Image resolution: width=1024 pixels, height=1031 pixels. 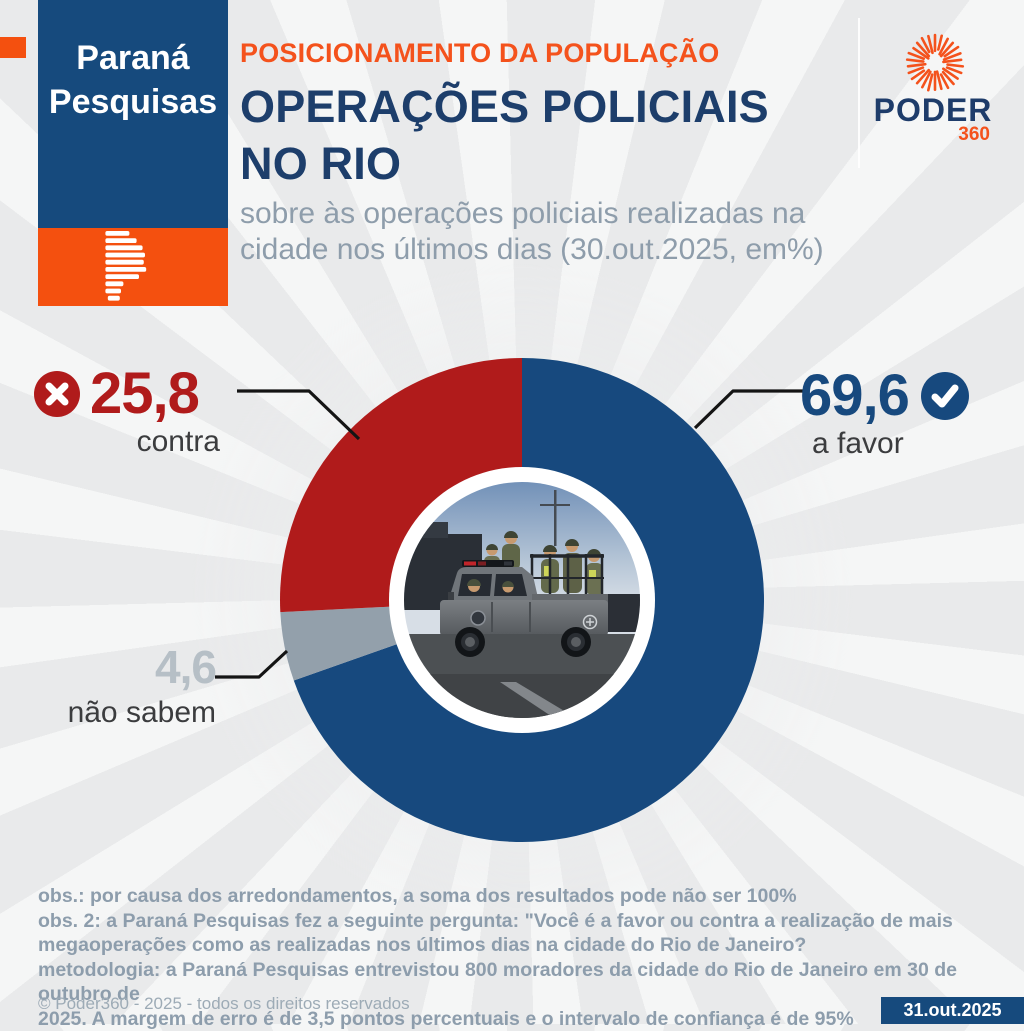 What do you see at coordinates (935, 63) in the screenshot?
I see `poder360-sunburst-icon` at bounding box center [935, 63].